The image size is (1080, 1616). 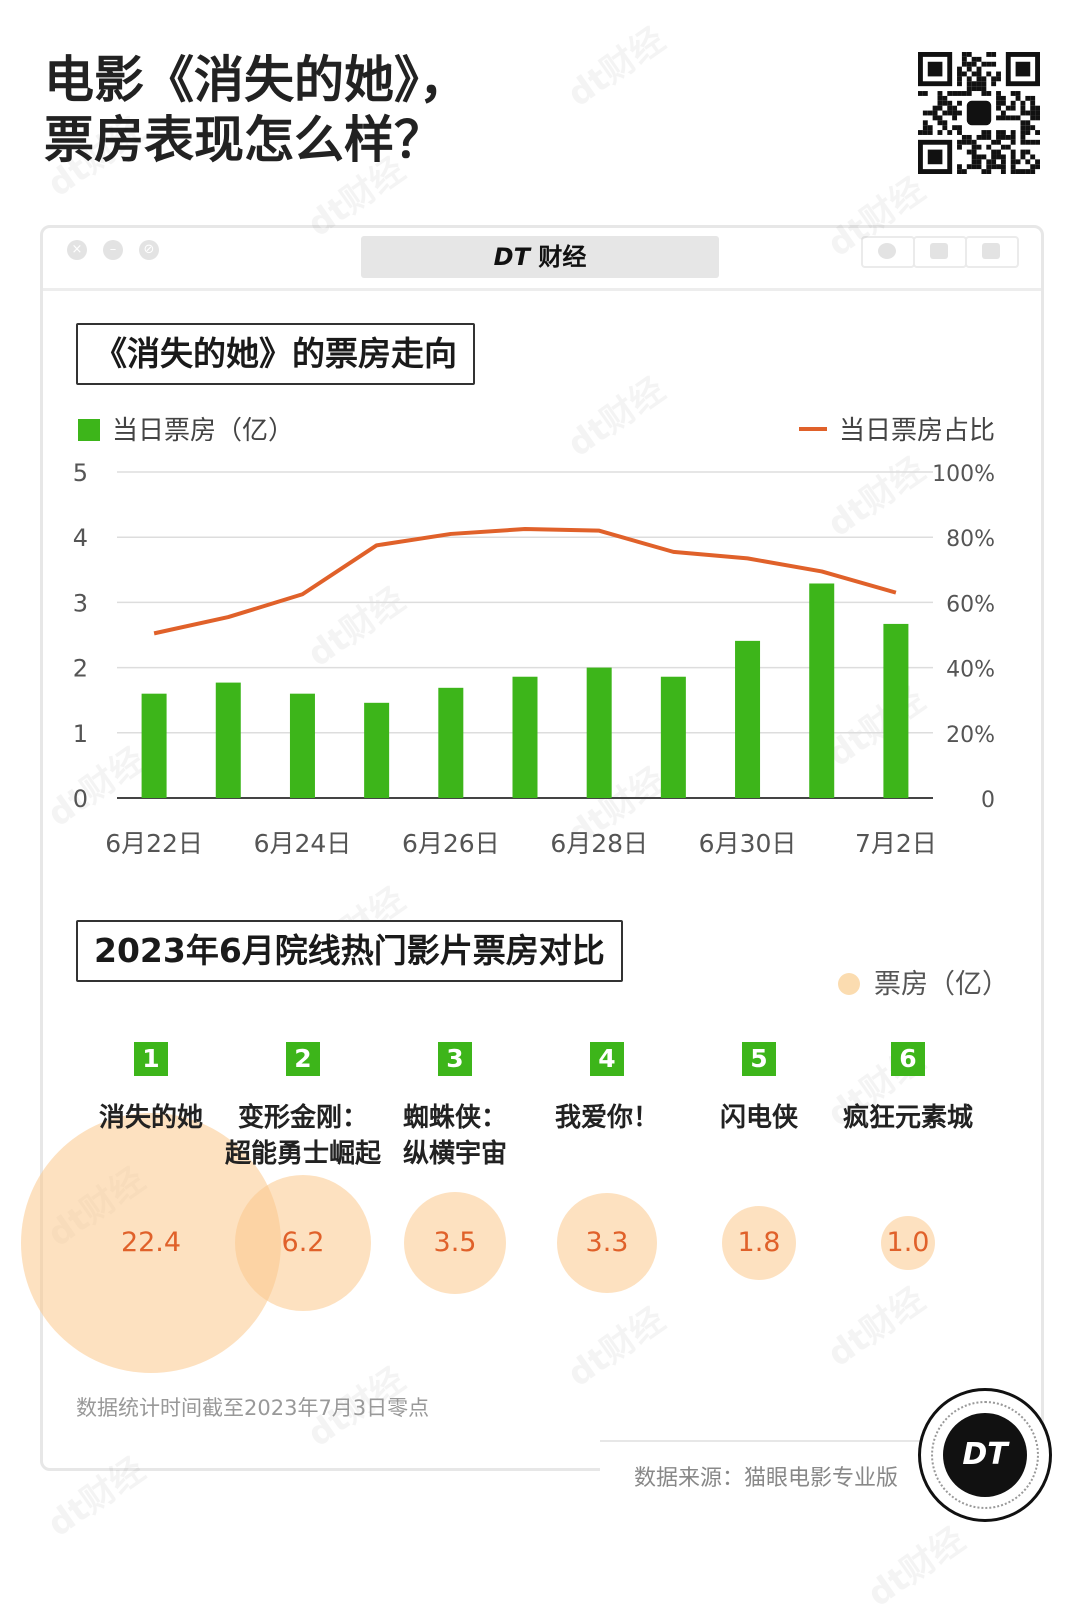 I want to click on y-right-tick-label: 40%, so click(x=970, y=670).